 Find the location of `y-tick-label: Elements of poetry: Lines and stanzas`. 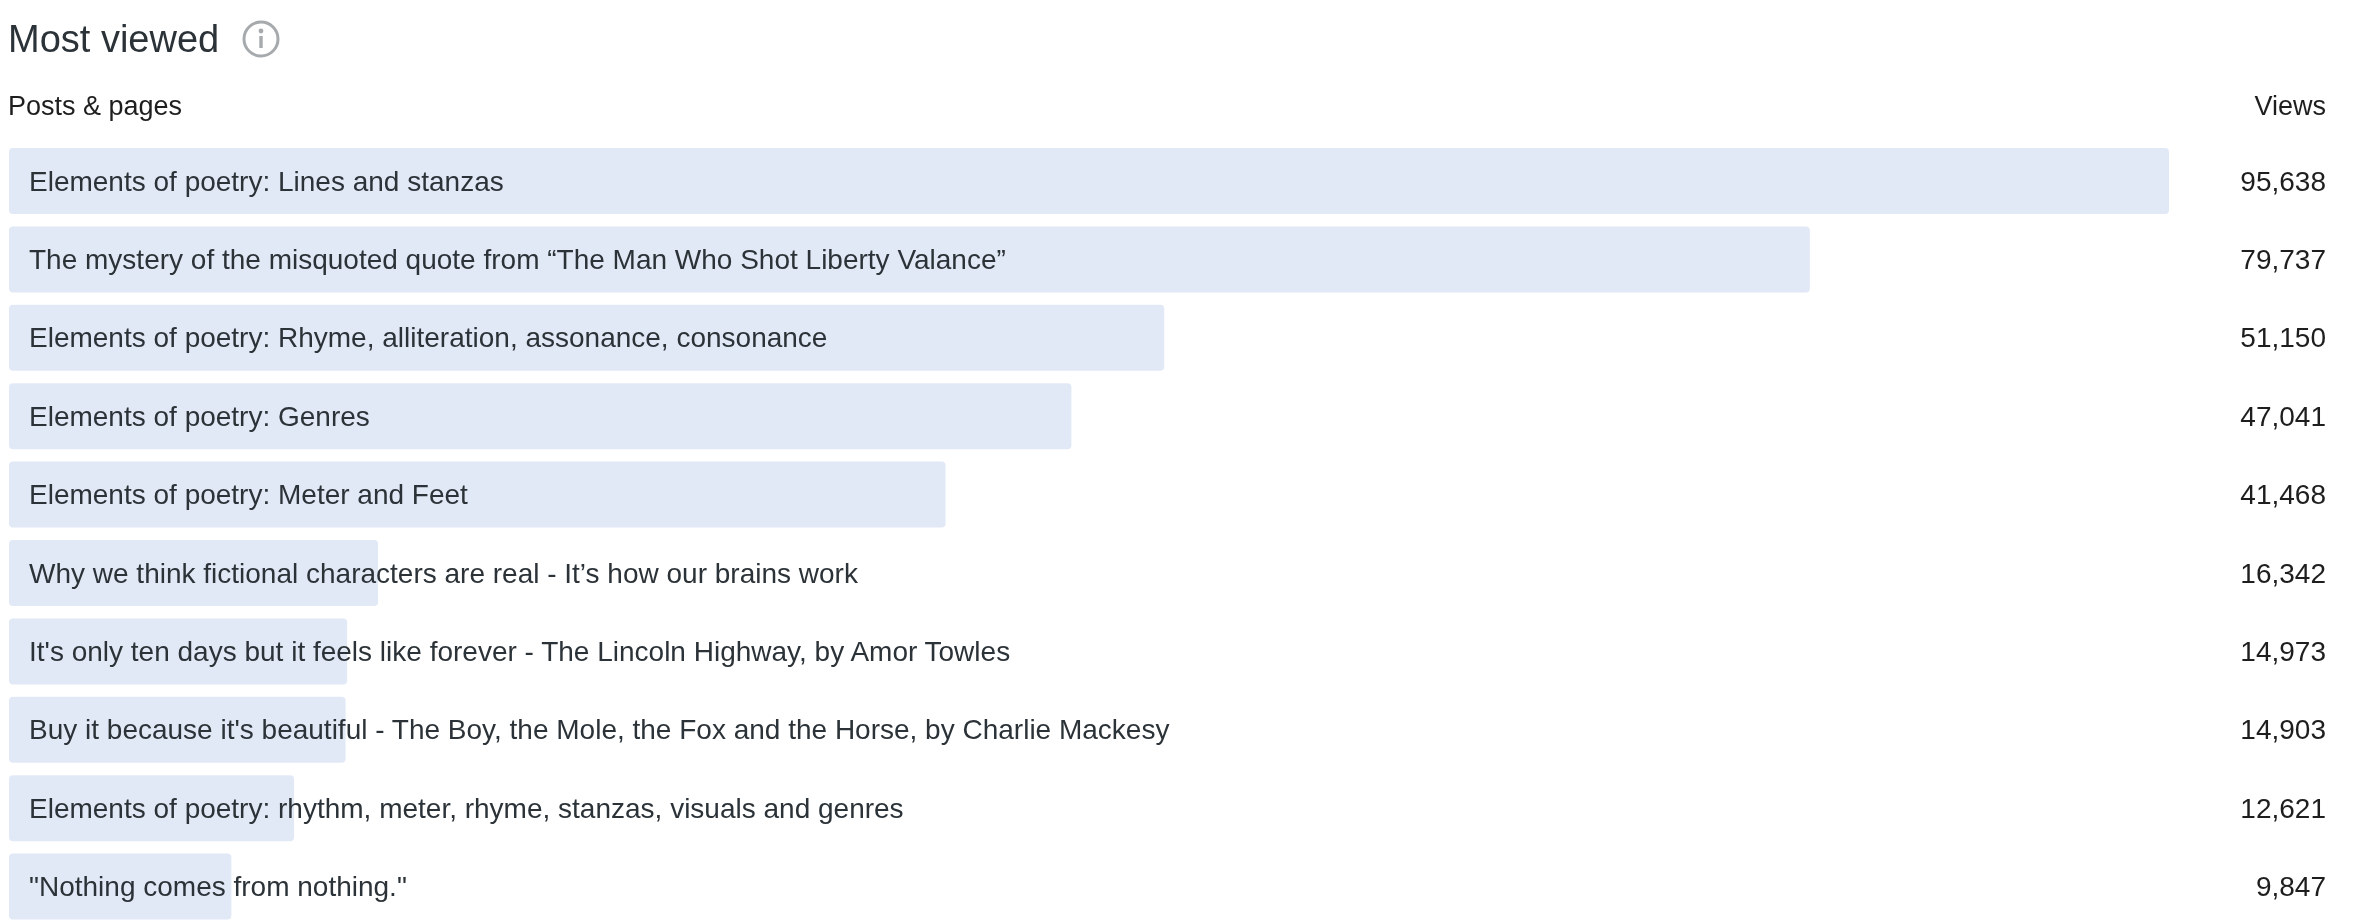

y-tick-label: Elements of poetry: Lines and stanzas is located at coordinates (266, 181).